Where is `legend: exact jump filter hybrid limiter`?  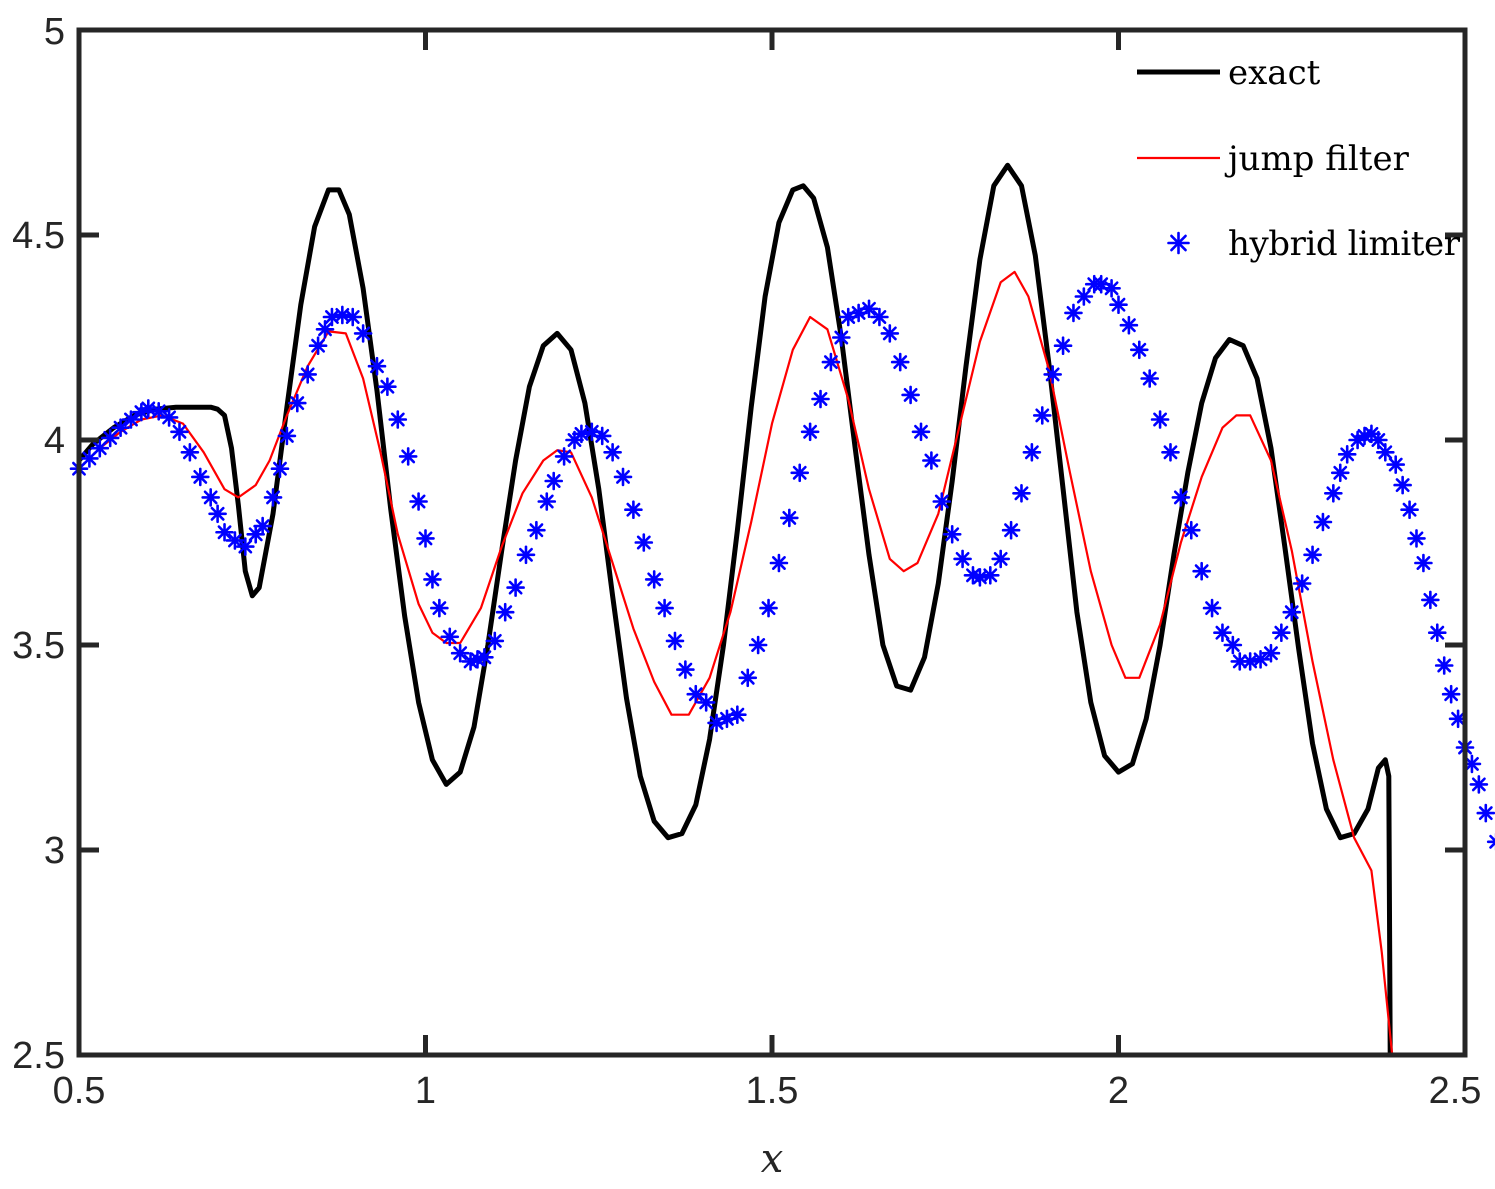
legend: exact jump filter hybrid limiter is located at coordinates (1299, 158).